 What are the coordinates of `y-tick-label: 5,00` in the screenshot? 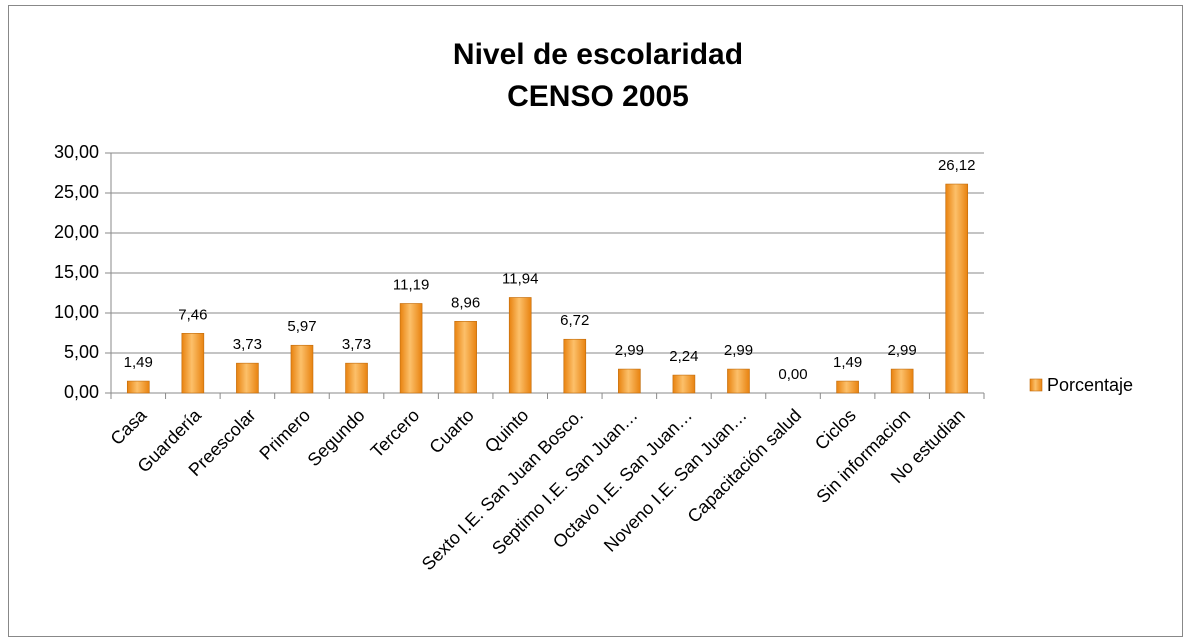 It's located at (81, 352).